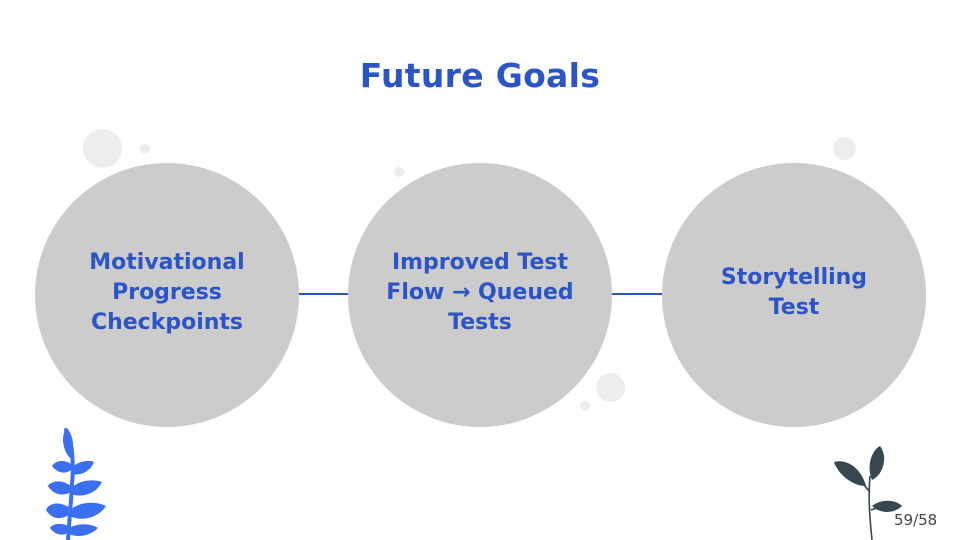 This screenshot has width=960, height=540. What do you see at coordinates (76, 484) in the screenshot?
I see `blue-fern-icon` at bounding box center [76, 484].